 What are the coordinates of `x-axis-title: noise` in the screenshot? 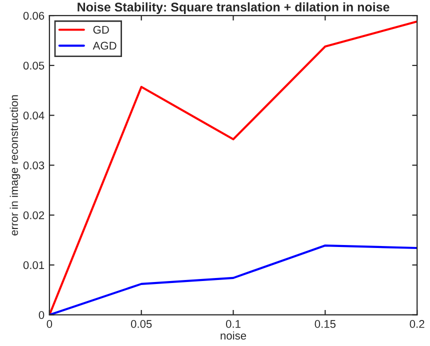 It's located at (233, 335).